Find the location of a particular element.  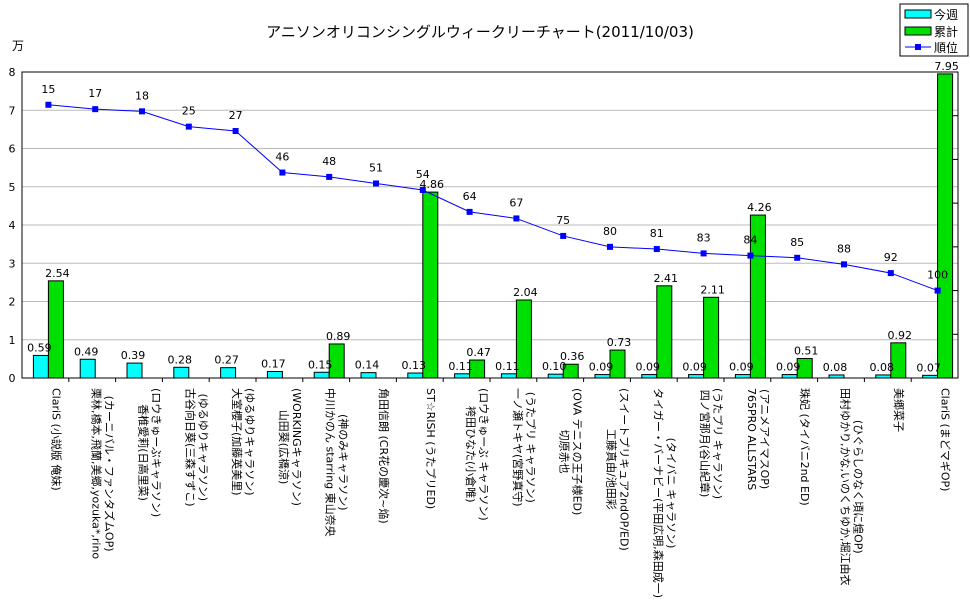

label-weekly: 0.59 is located at coordinates (39, 347).